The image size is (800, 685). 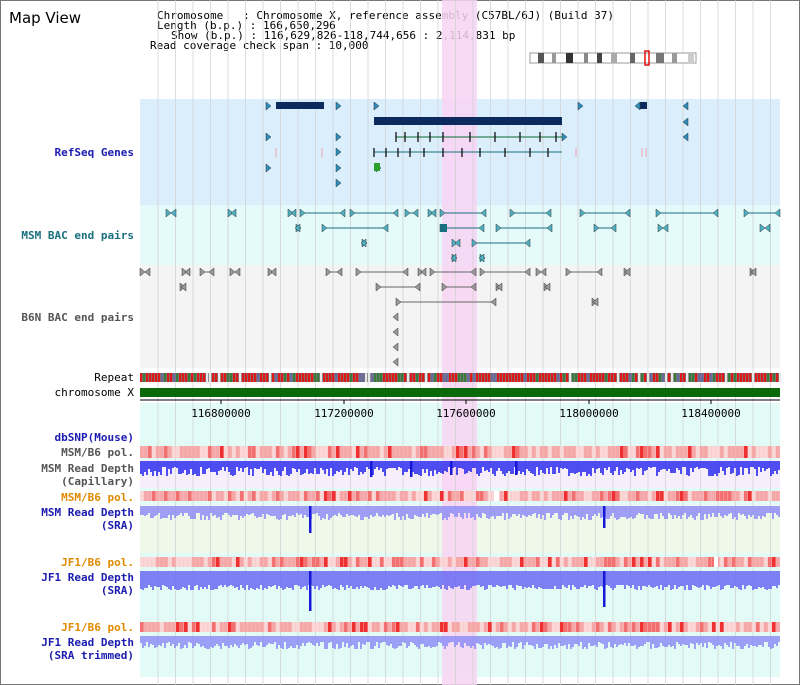 I want to click on track-label-msm-depth-sra: MSM Read Depth (SRA), so click(x=87, y=519).